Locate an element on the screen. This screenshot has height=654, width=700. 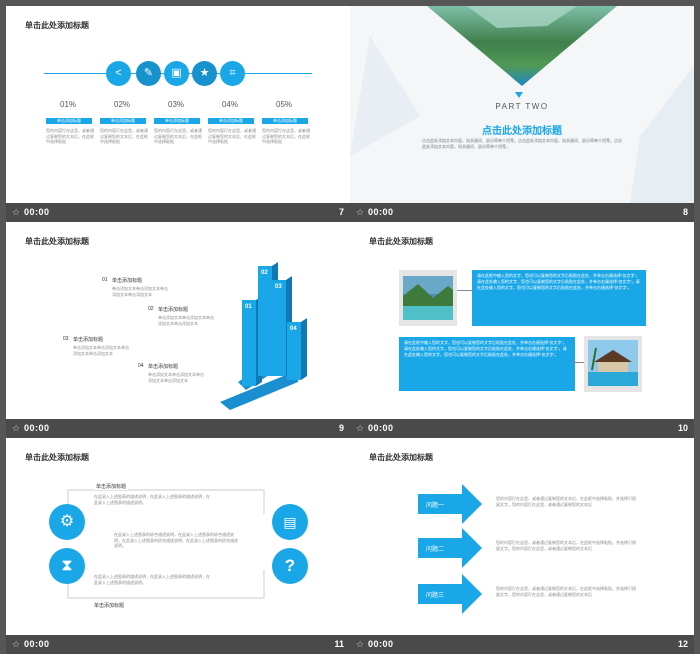
slide-footer: ☆ 00:00 12 is located at coordinates (522, 644).